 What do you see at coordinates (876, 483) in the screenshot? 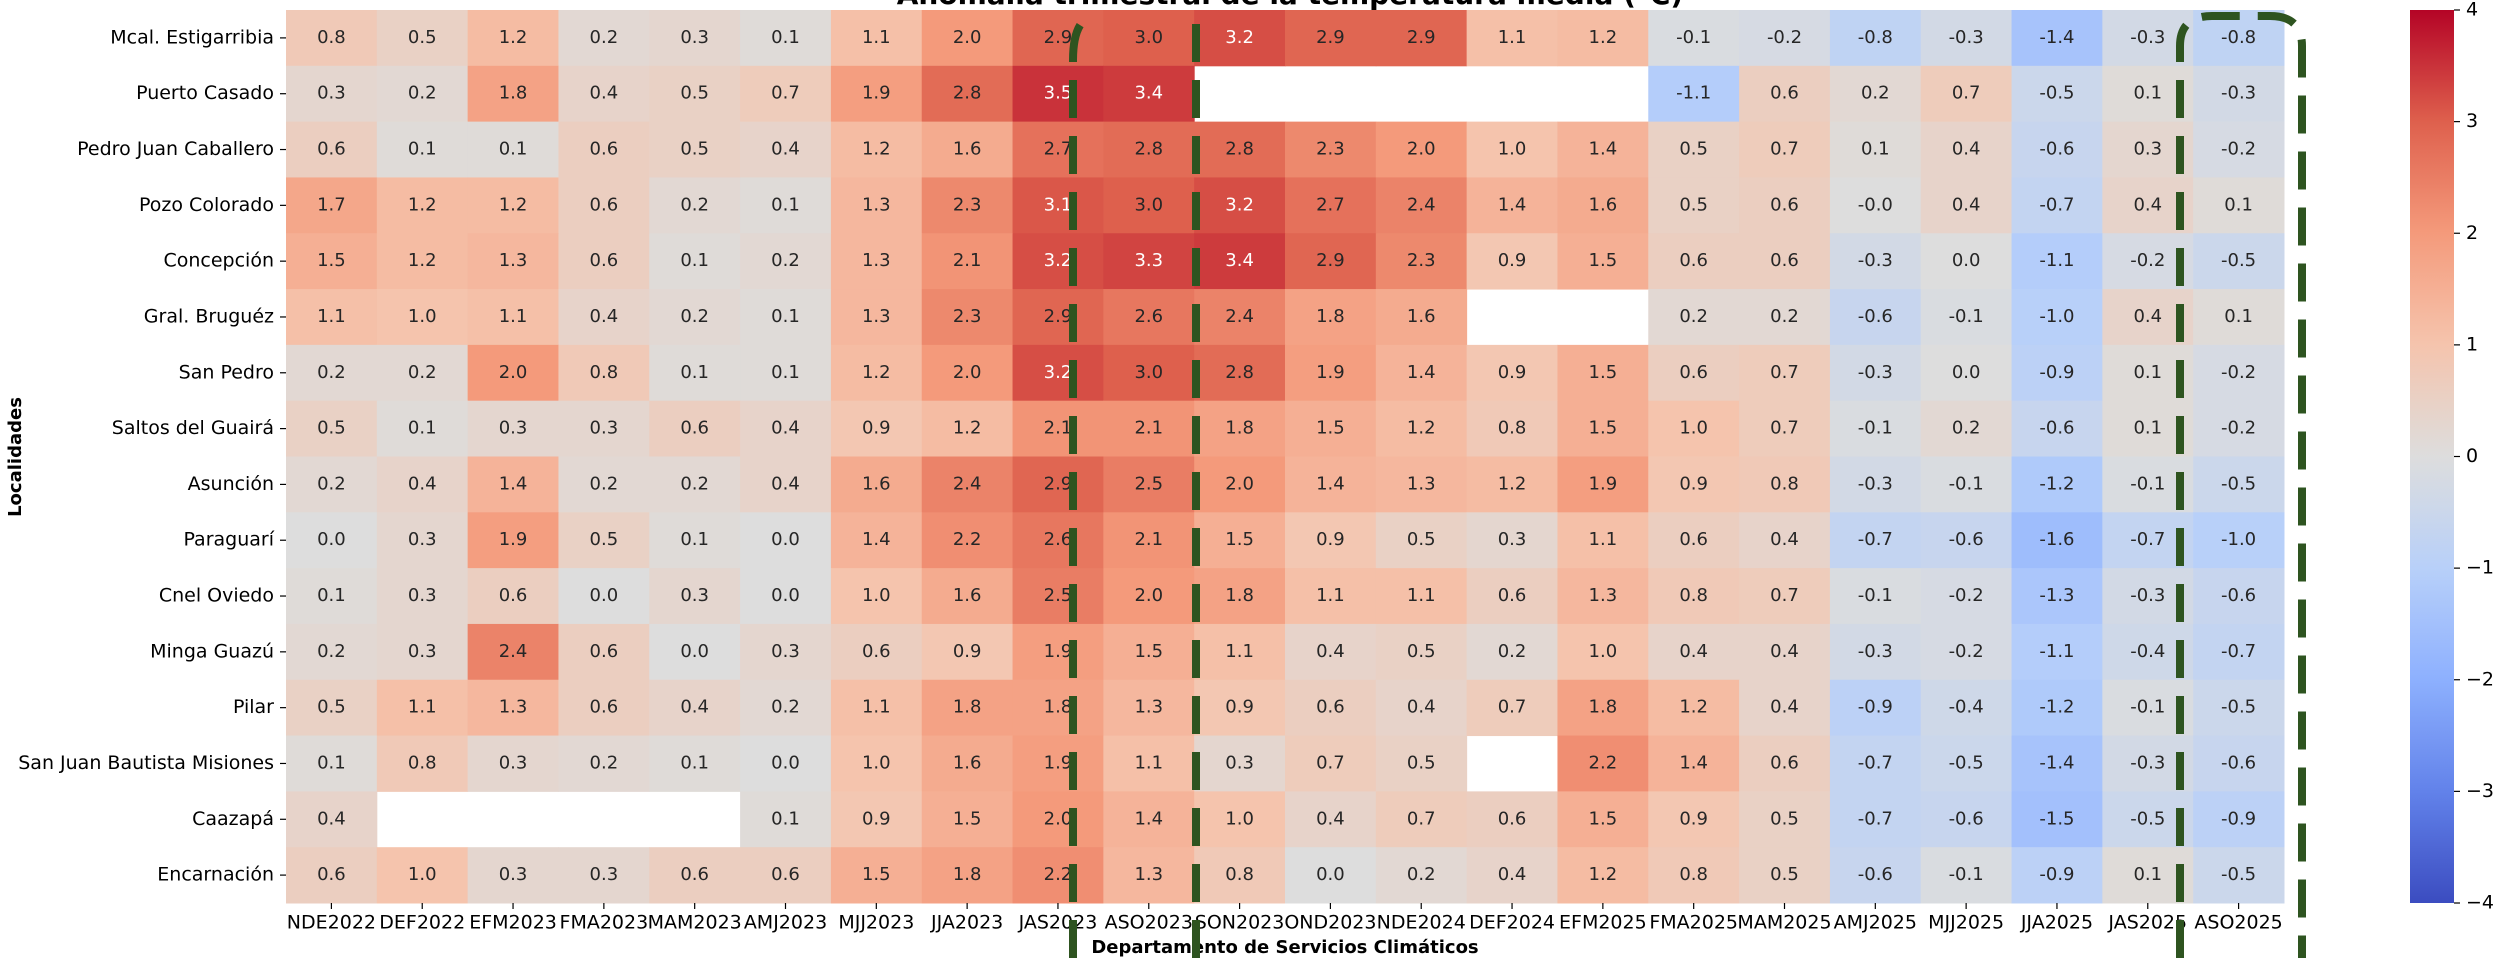
I see `cell-label: 1.6` at bounding box center [876, 483].